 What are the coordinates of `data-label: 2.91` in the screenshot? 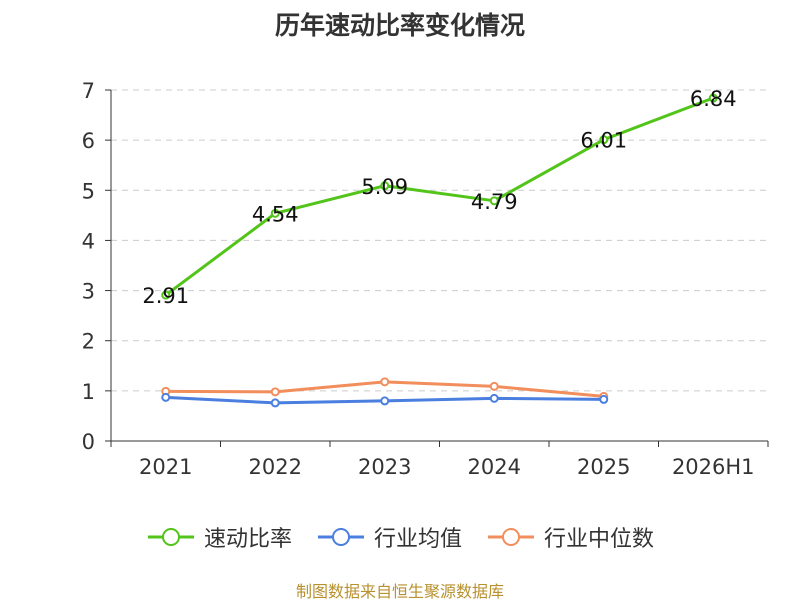 It's located at (165, 296).